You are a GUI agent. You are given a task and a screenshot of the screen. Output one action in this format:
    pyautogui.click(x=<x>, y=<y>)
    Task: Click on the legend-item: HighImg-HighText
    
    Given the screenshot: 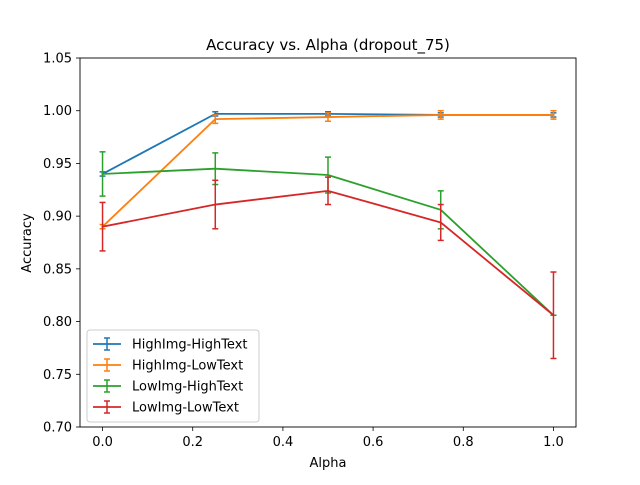 What is the action you would take?
    pyautogui.click(x=170, y=345)
    